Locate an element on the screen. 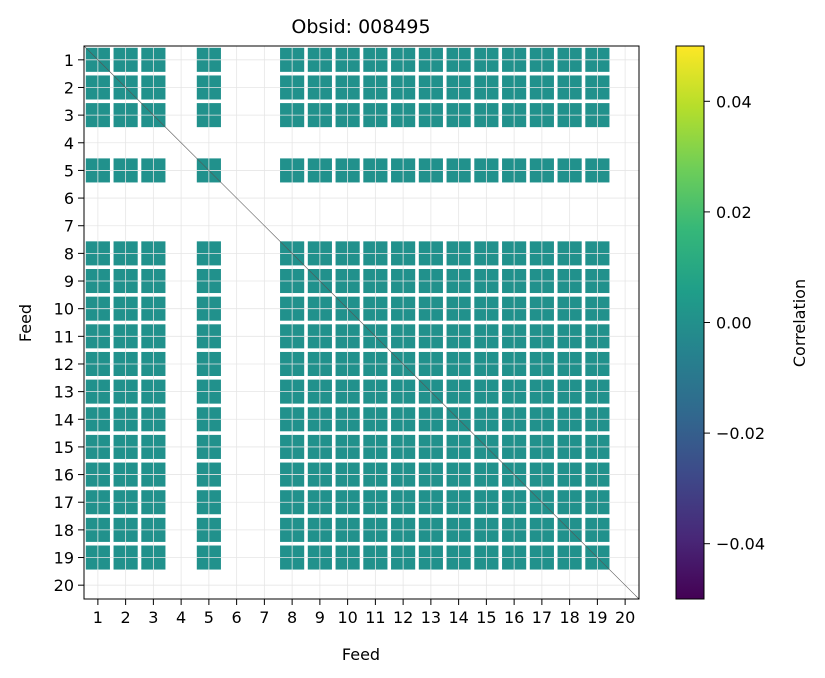 This screenshot has height=678, width=825. colorbar-tick-label: −0.04 is located at coordinates (740, 544).